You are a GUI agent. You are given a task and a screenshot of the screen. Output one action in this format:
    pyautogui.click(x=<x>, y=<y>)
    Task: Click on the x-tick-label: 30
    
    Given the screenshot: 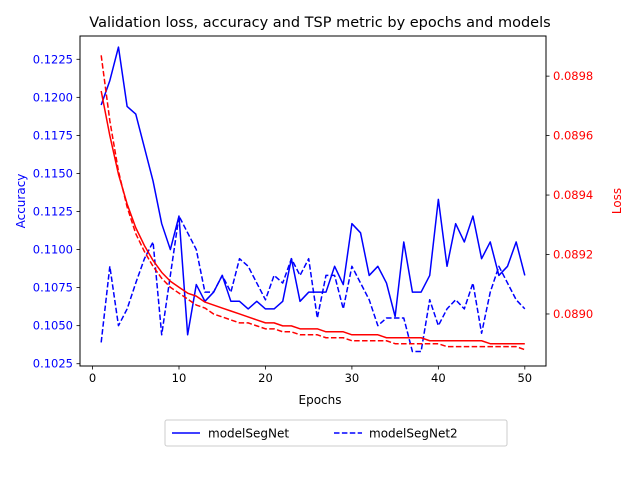 What is the action you would take?
    pyautogui.click(x=352, y=378)
    